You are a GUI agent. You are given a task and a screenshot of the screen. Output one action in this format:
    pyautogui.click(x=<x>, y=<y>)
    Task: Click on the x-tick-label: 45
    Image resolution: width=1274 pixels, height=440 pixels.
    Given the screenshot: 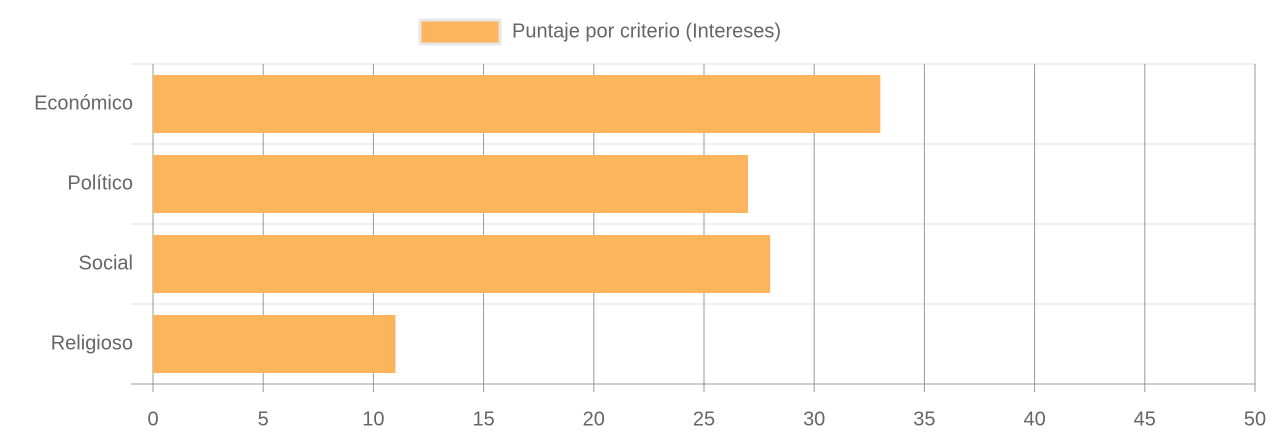 What is the action you would take?
    pyautogui.click(x=1145, y=419)
    